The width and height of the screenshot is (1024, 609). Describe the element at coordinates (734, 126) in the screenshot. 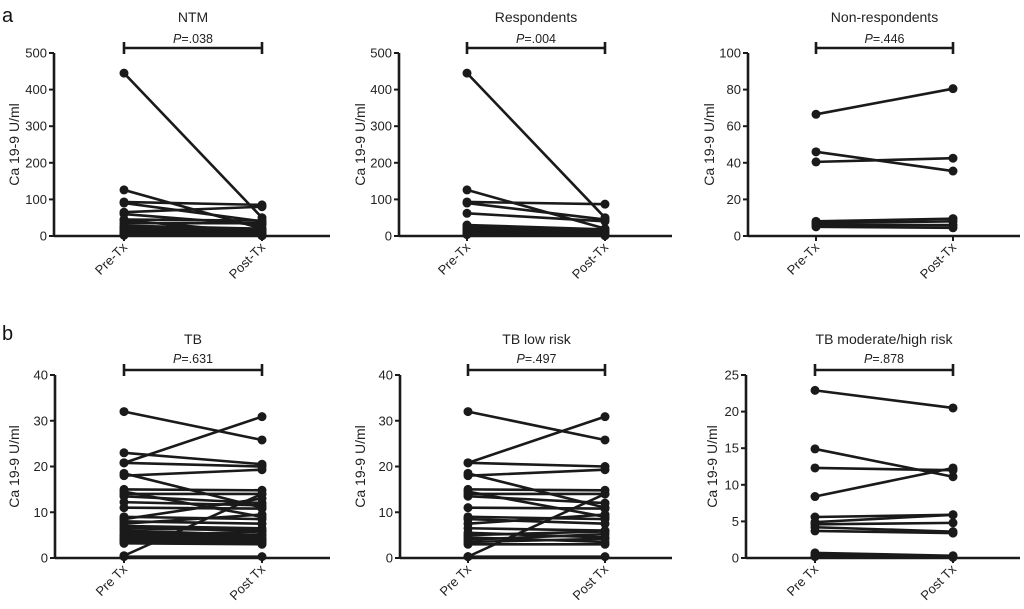

I see `y-tick-label: 60` at that location.